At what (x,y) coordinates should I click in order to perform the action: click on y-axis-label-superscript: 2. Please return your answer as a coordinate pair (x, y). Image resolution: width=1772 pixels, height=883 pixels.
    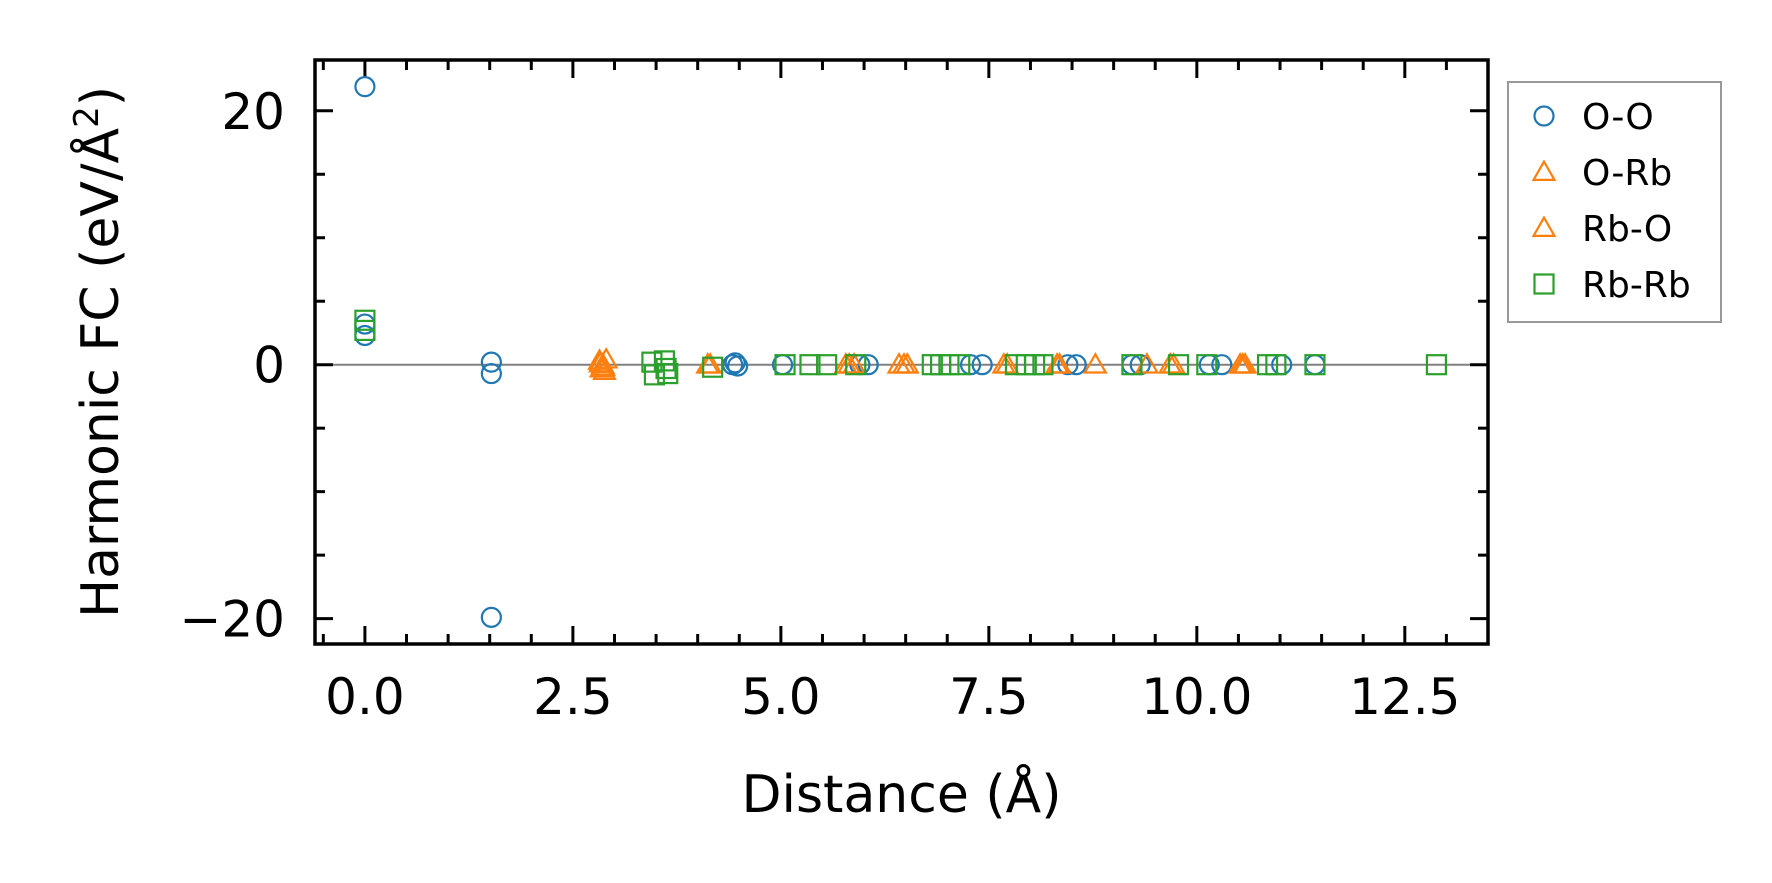
    Looking at the image, I should click on (87, 117).